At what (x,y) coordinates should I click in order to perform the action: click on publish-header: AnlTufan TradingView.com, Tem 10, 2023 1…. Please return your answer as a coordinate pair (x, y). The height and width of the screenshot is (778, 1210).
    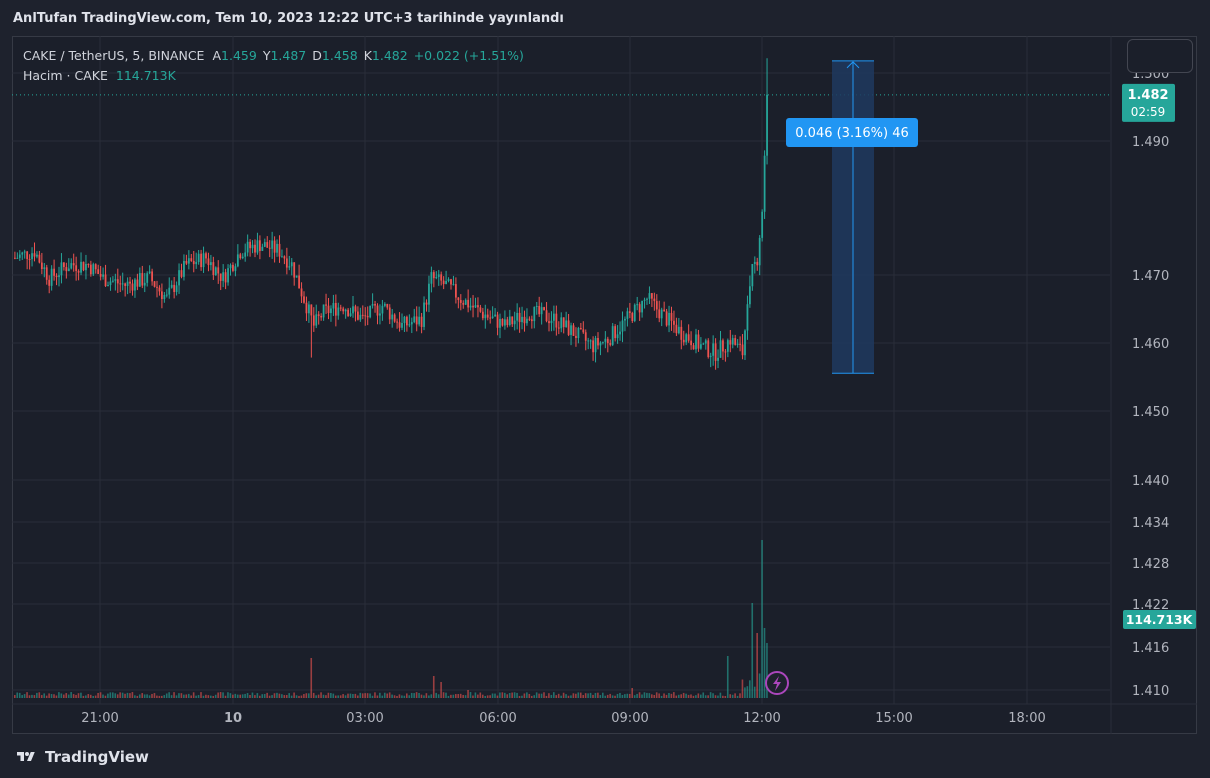
    Looking at the image, I should click on (605, 18).